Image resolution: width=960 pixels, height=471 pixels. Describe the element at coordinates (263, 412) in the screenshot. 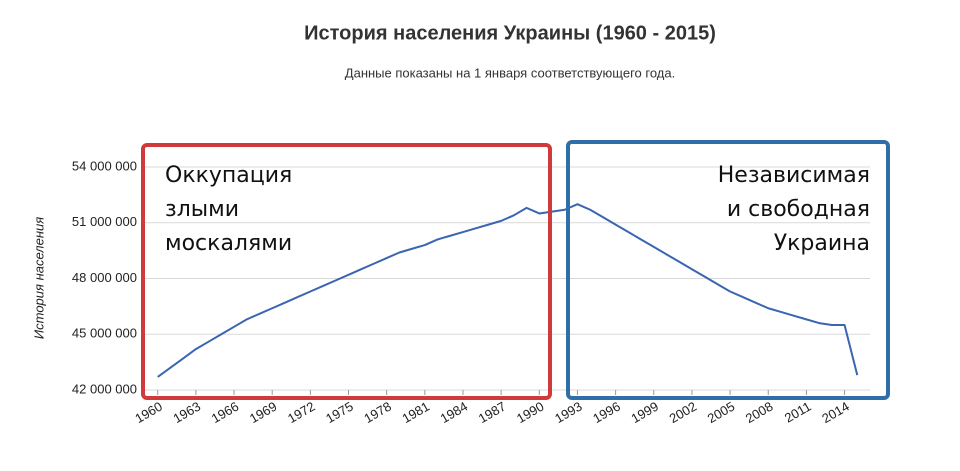

I see `x-tick-label: 1969` at that location.